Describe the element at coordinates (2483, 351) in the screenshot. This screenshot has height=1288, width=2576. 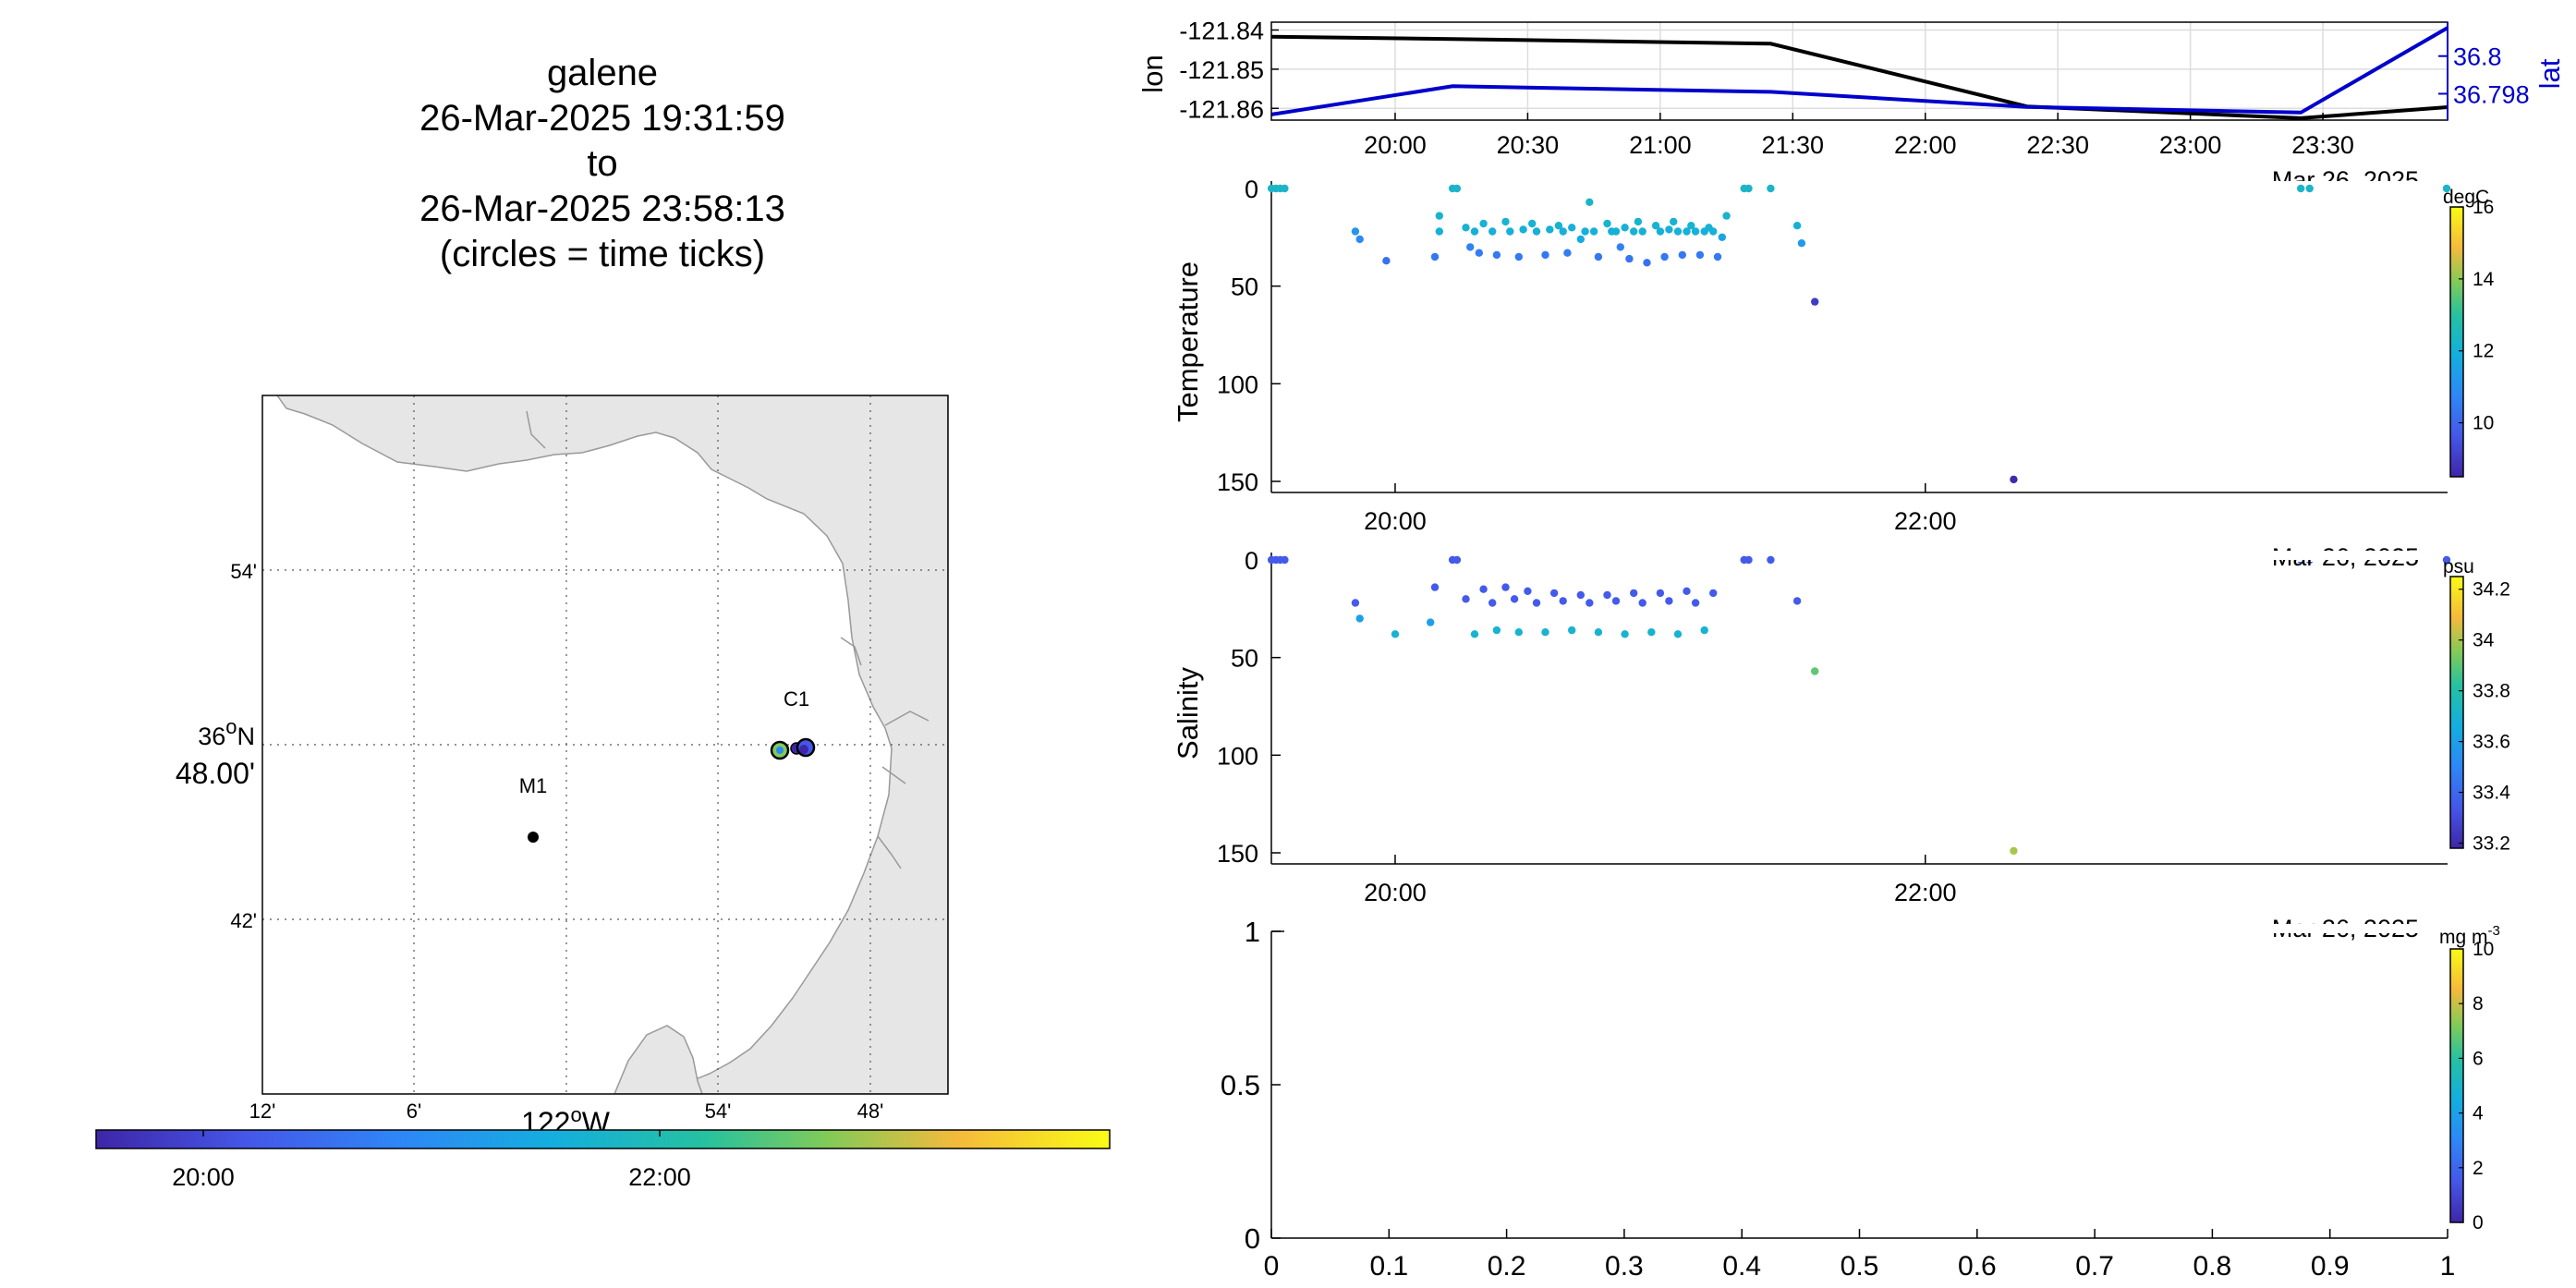
I see `colorbar-tick-label: 12` at that location.